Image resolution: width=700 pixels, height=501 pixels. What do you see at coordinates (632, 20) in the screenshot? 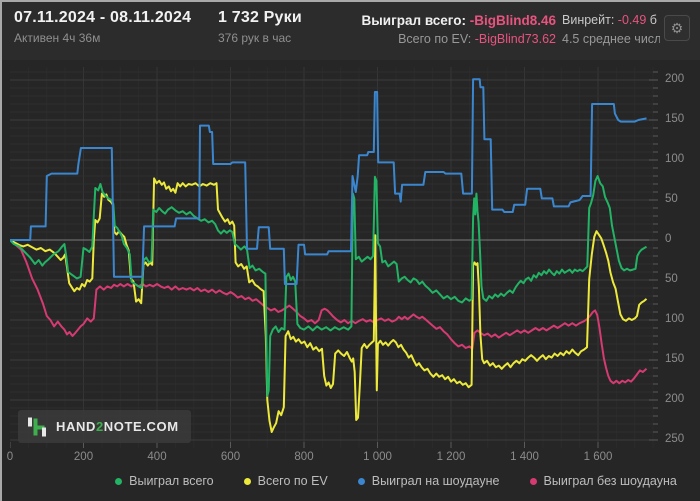
I see `winrate-value: -0.49` at bounding box center [632, 20].